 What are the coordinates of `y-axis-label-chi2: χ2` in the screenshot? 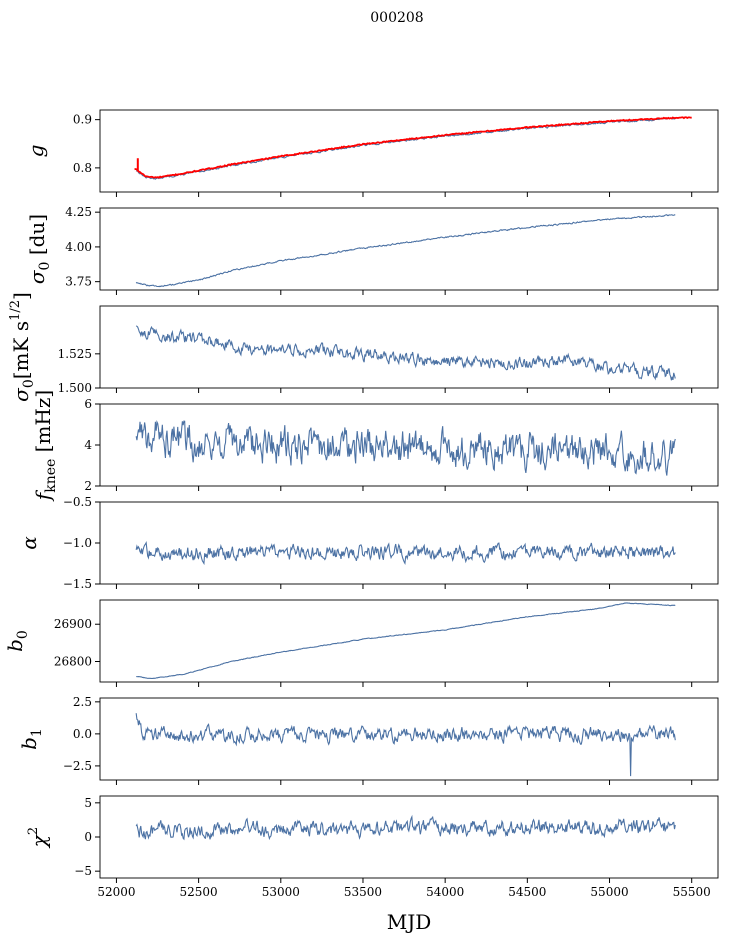 It's located at (38, 838).